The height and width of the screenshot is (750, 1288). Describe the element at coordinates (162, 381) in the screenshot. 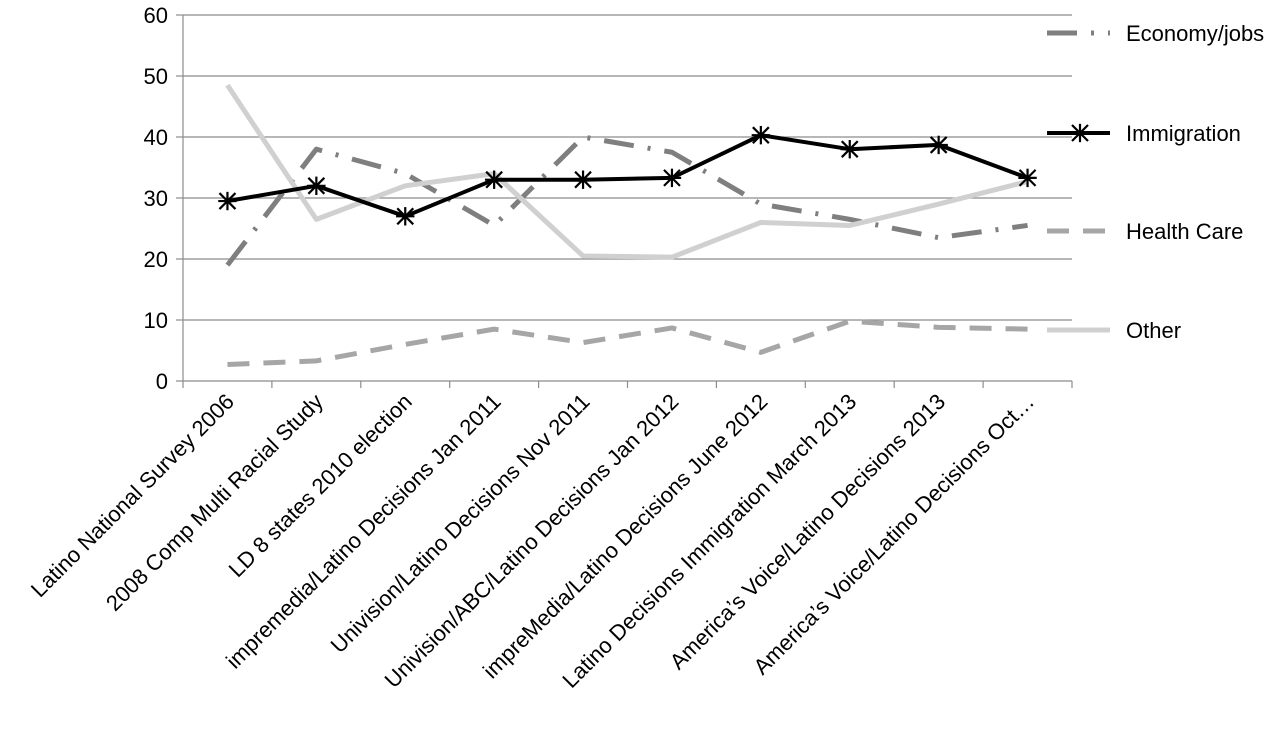

I see `y-tick-label: 0` at that location.